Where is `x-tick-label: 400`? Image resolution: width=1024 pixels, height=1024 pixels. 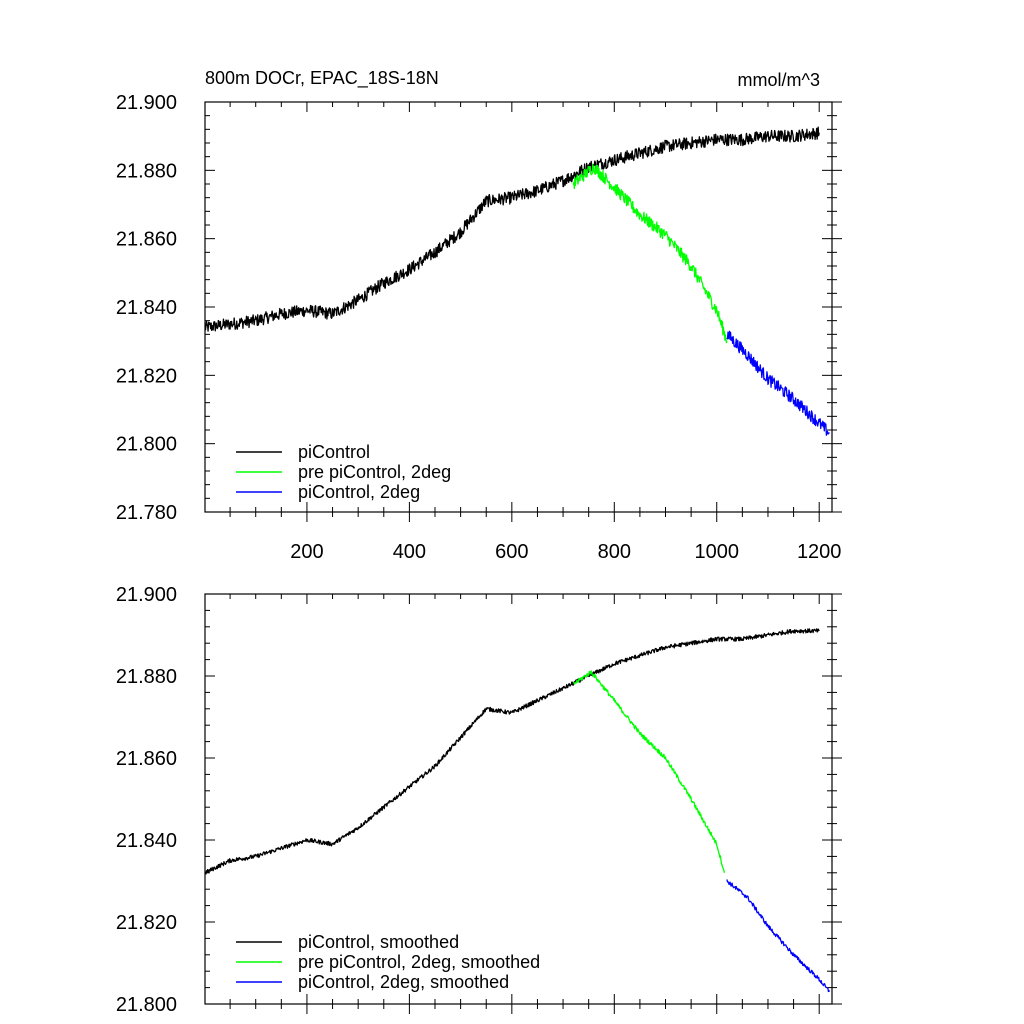 x-tick-label: 400 is located at coordinates (409, 552).